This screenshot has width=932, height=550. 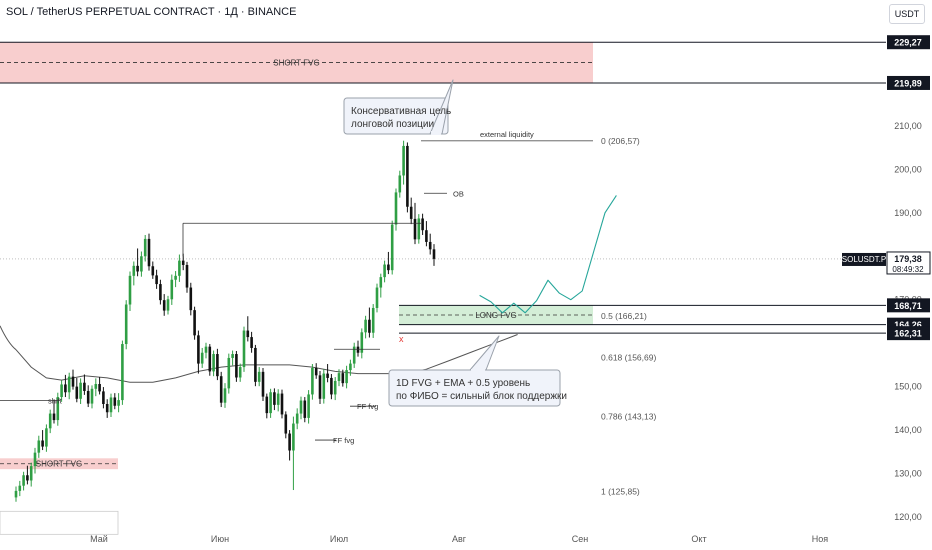 I want to click on callout-bottom-line2: по ФИБО = сильный блок поддержки, so click(x=481, y=396).